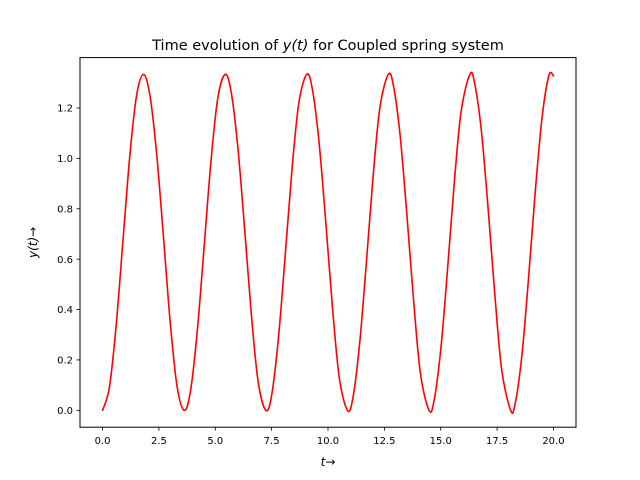 Image resolution: width=640 pixels, height=480 pixels. I want to click on x-tick-label: 20.0, so click(553, 441).